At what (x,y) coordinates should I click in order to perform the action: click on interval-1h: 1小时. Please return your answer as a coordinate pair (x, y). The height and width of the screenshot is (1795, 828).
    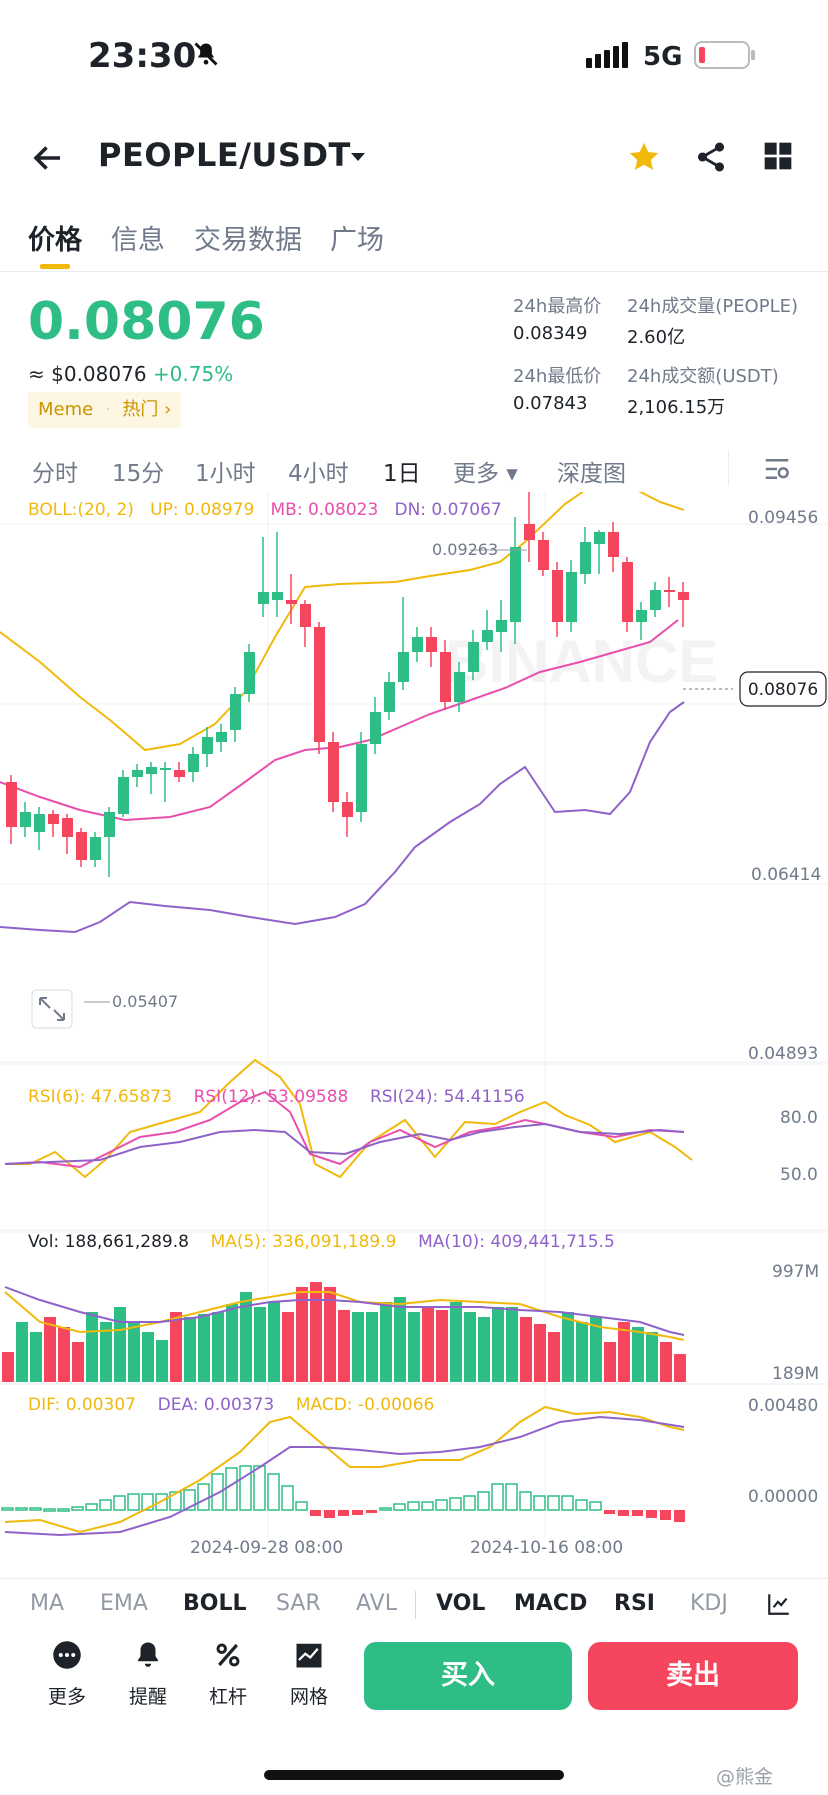
    Looking at the image, I should click on (225, 474).